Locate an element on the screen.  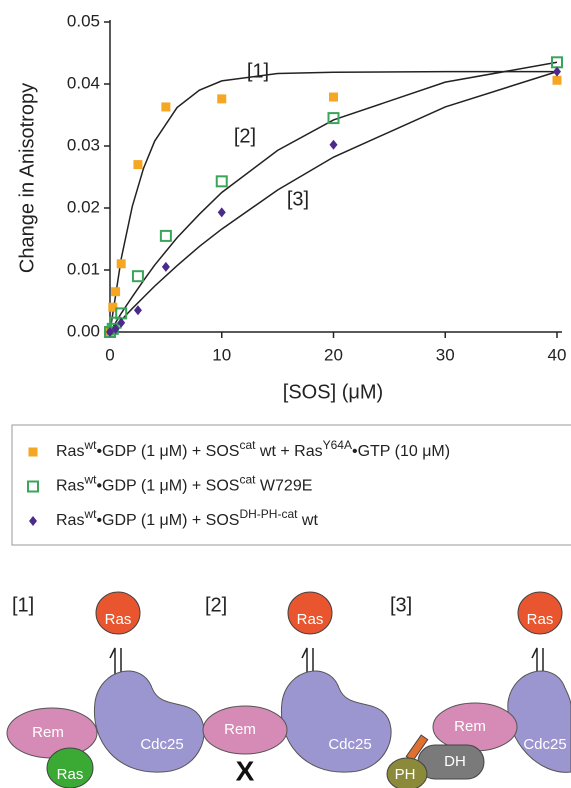
x-tick-label: 40 is located at coordinates (557, 354).